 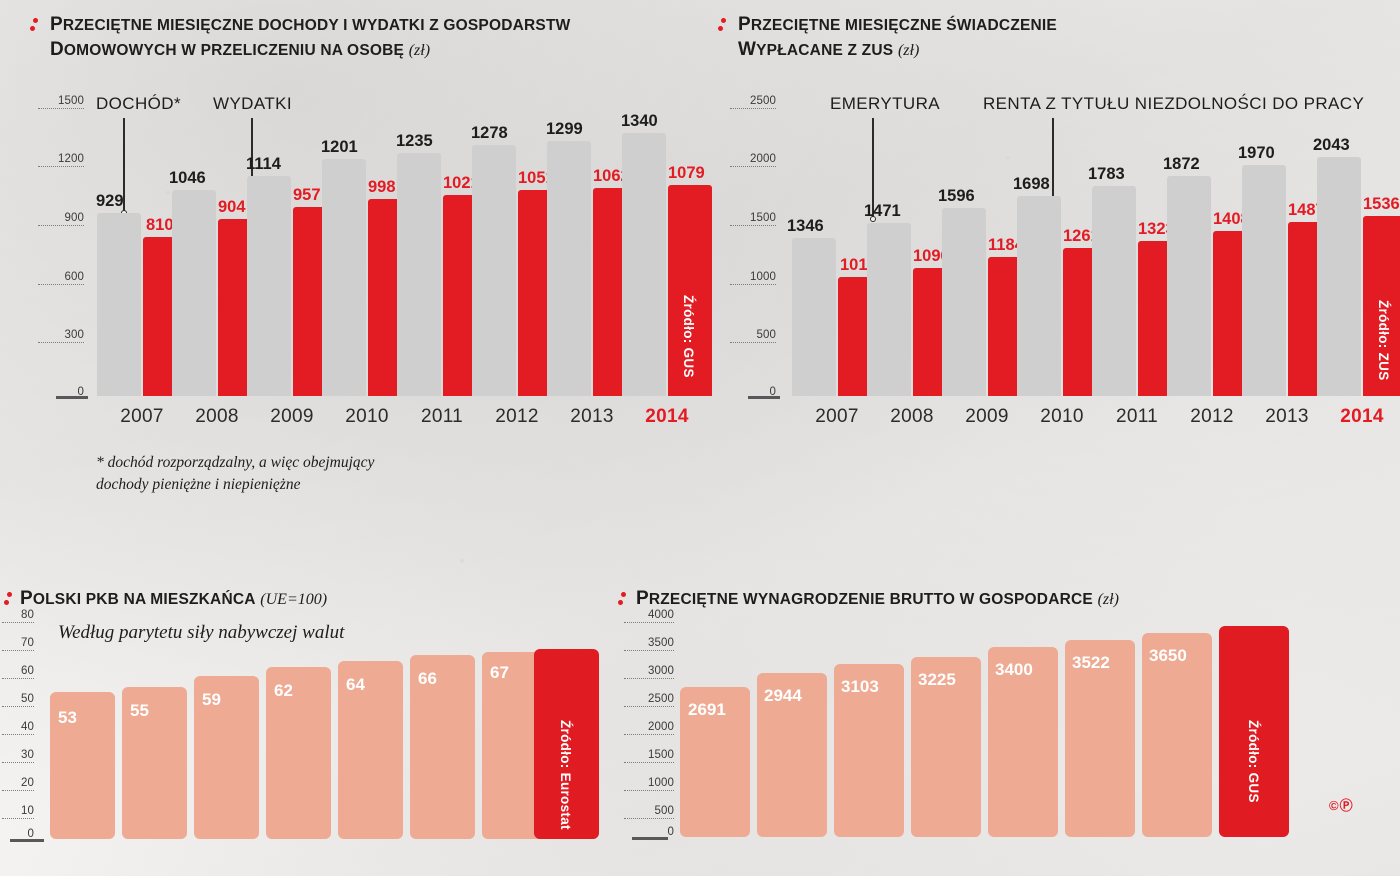 I want to click on chart4-ytick-2000: 2000, so click(x=649, y=728).